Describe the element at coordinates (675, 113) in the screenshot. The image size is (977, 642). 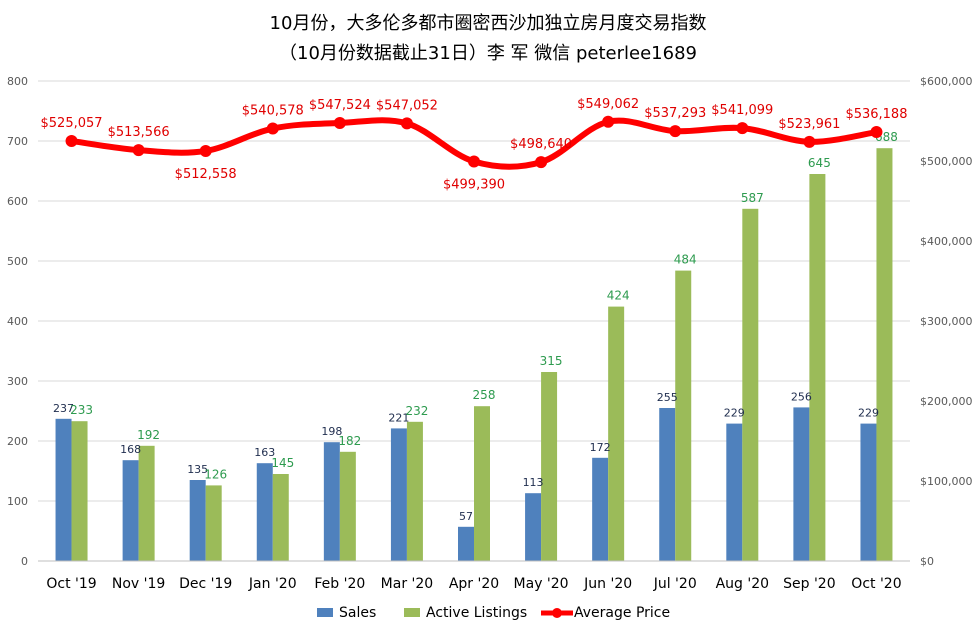
I see `average-price-data-label: $537,293` at that location.